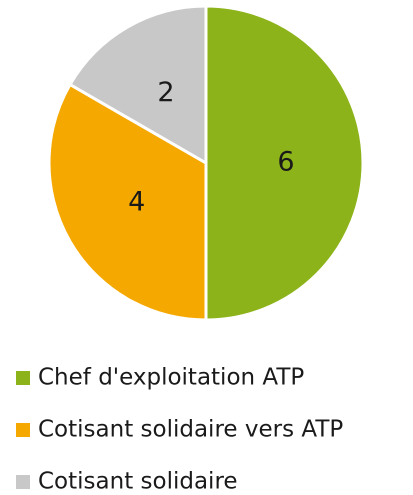 This screenshot has width=413, height=495. I want to click on legend-label: Chef d'exploitation ATP, so click(171, 378).